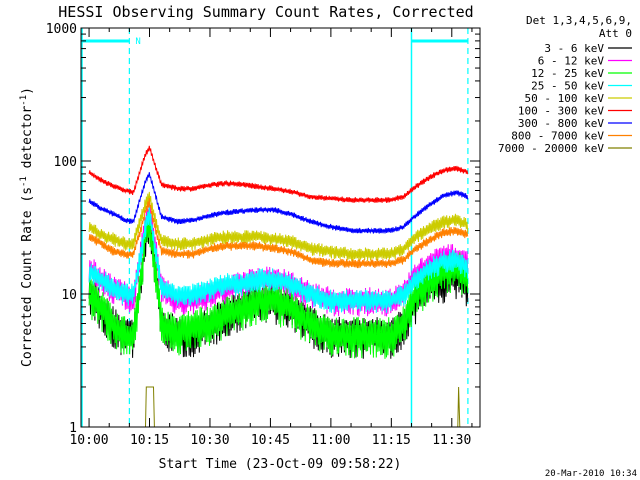  What do you see at coordinates (574, 48) in the screenshot?
I see `legend-label: 3 - 6 keV` at bounding box center [574, 48].